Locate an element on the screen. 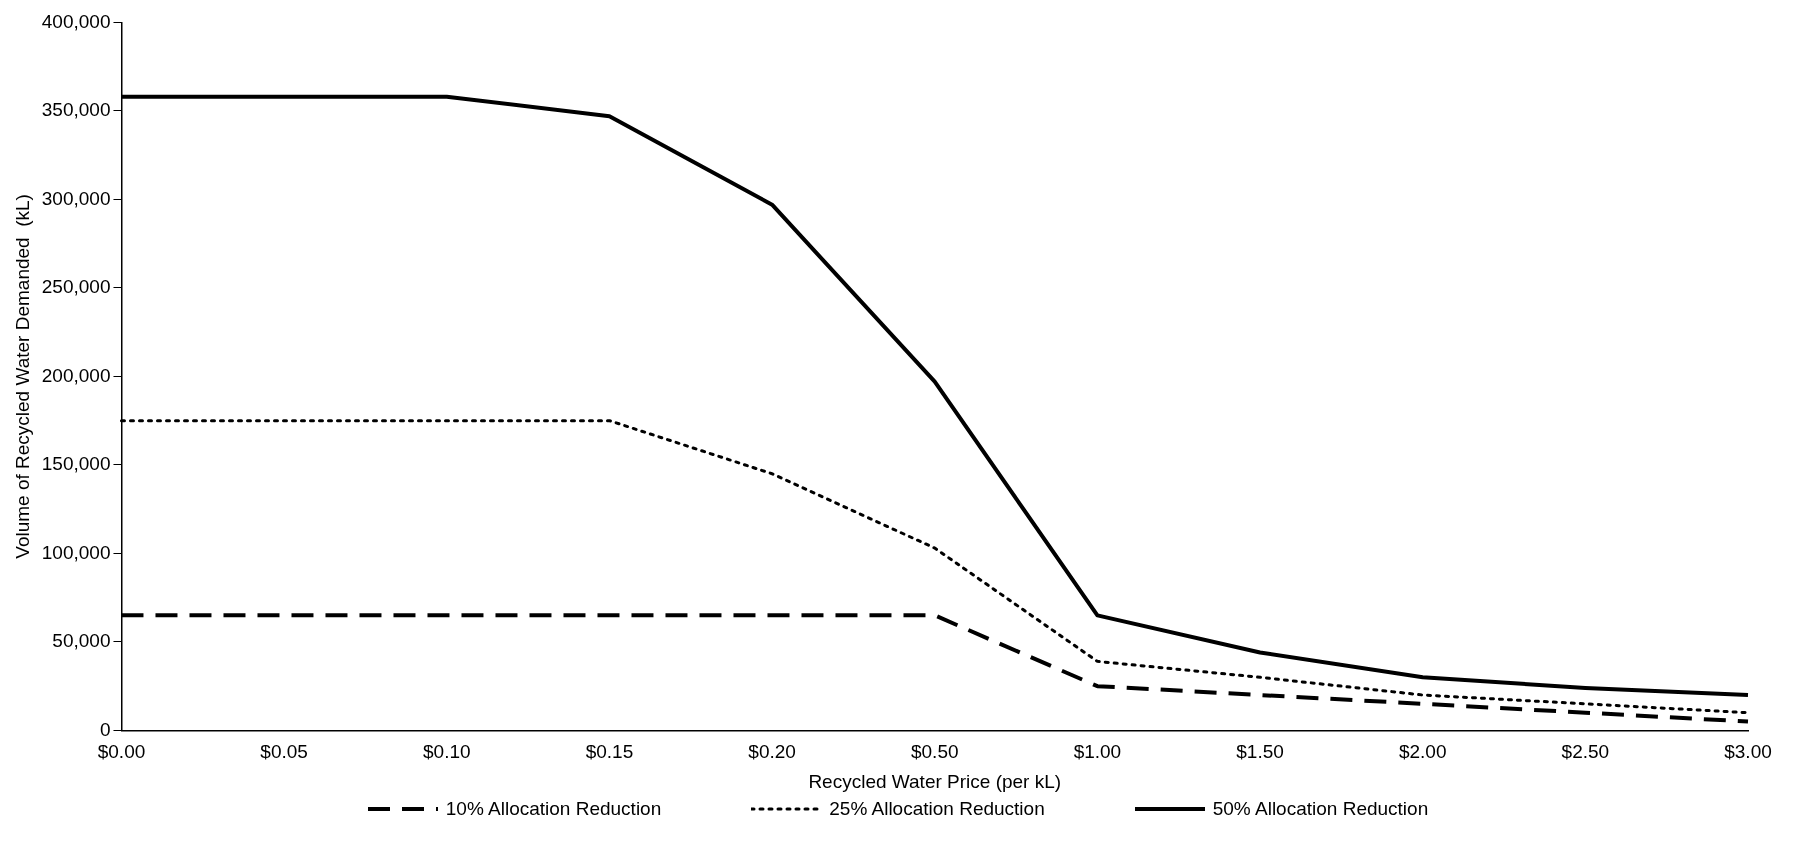 The height and width of the screenshot is (854, 1798). y-tick-label: 300,000 is located at coordinates (76, 198).